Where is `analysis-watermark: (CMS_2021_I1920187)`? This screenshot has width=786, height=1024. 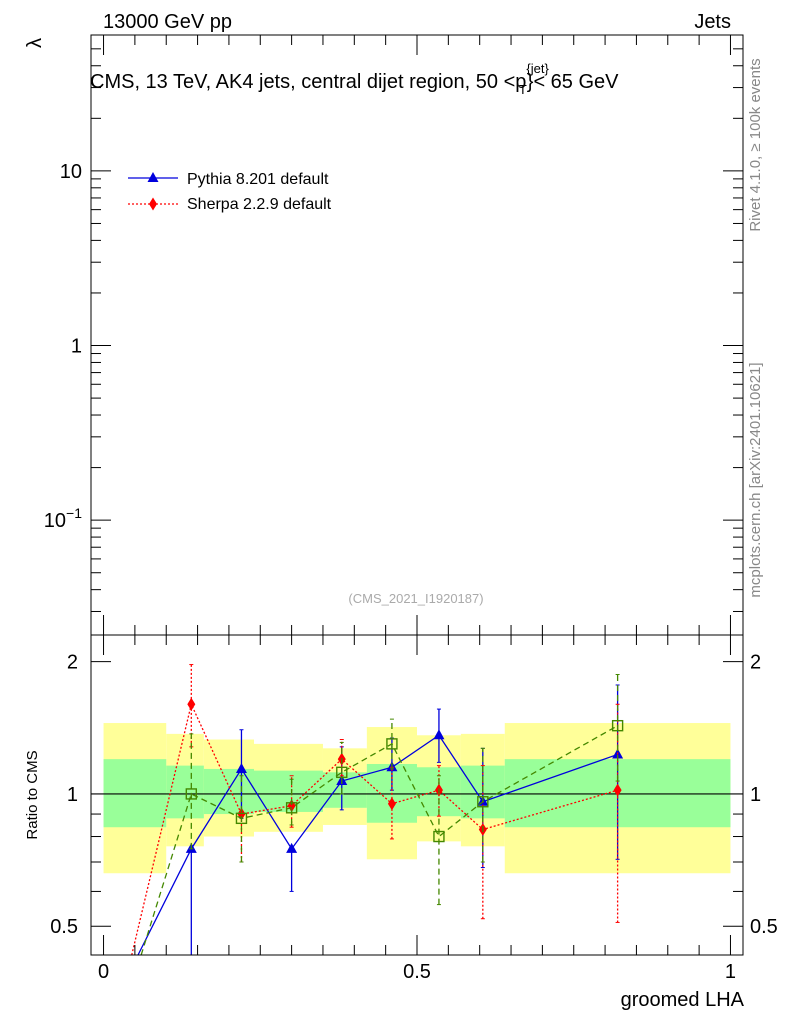
analysis-watermark: (CMS_2021_I1920187) is located at coordinates (415, 598).